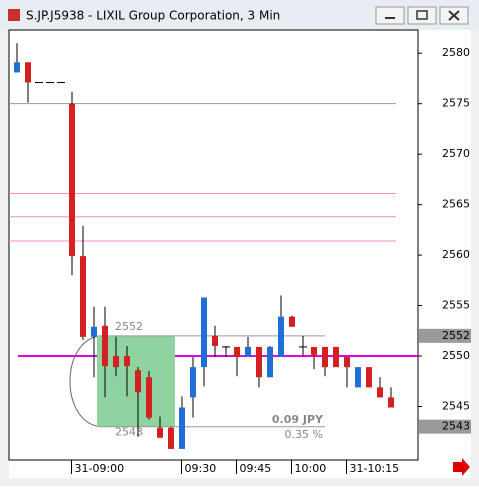 The height and width of the screenshot is (490, 479). Describe the element at coordinates (85, 381) in the screenshot. I see `measure-arc` at that location.